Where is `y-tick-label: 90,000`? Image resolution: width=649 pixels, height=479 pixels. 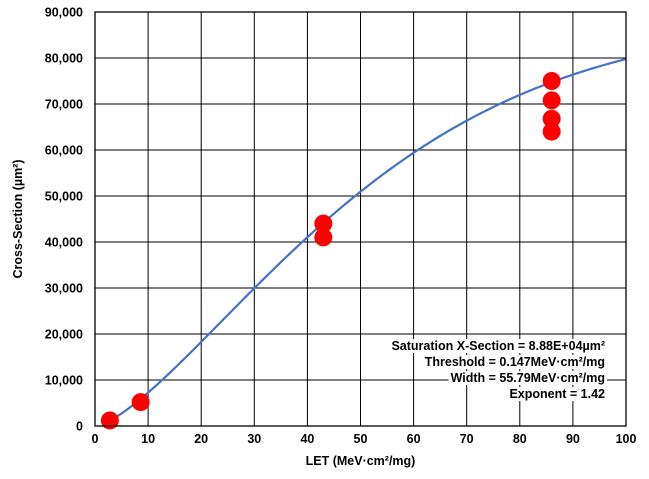
y-tick-label: 90,000 is located at coordinates (64, 13).